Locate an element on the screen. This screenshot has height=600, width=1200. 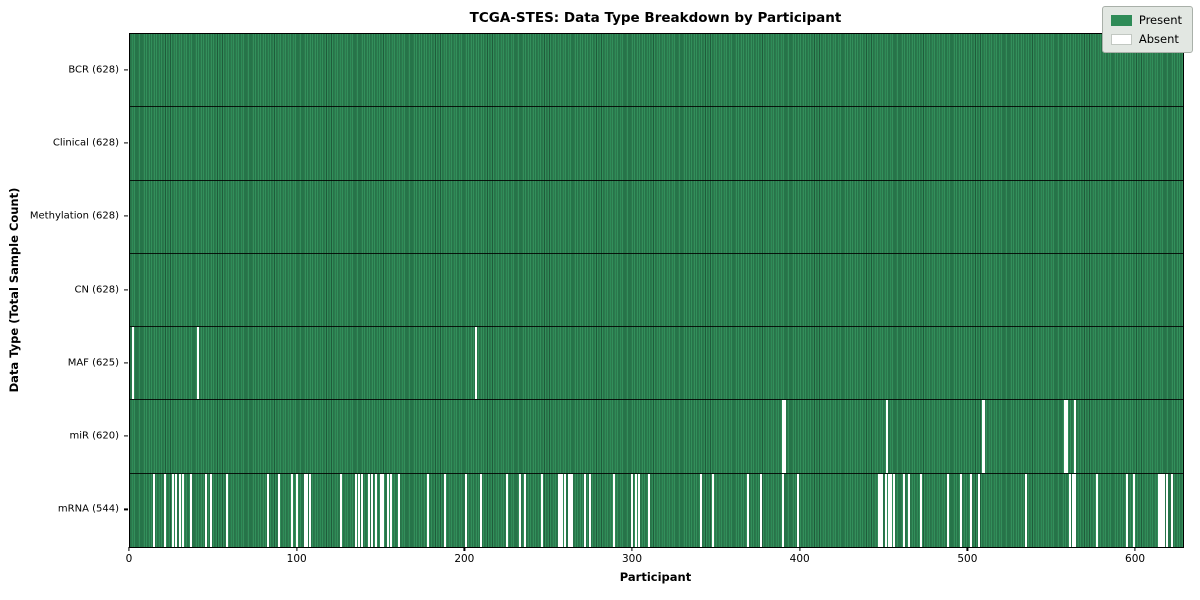
x-tick-label: 100 is located at coordinates (296, 559).